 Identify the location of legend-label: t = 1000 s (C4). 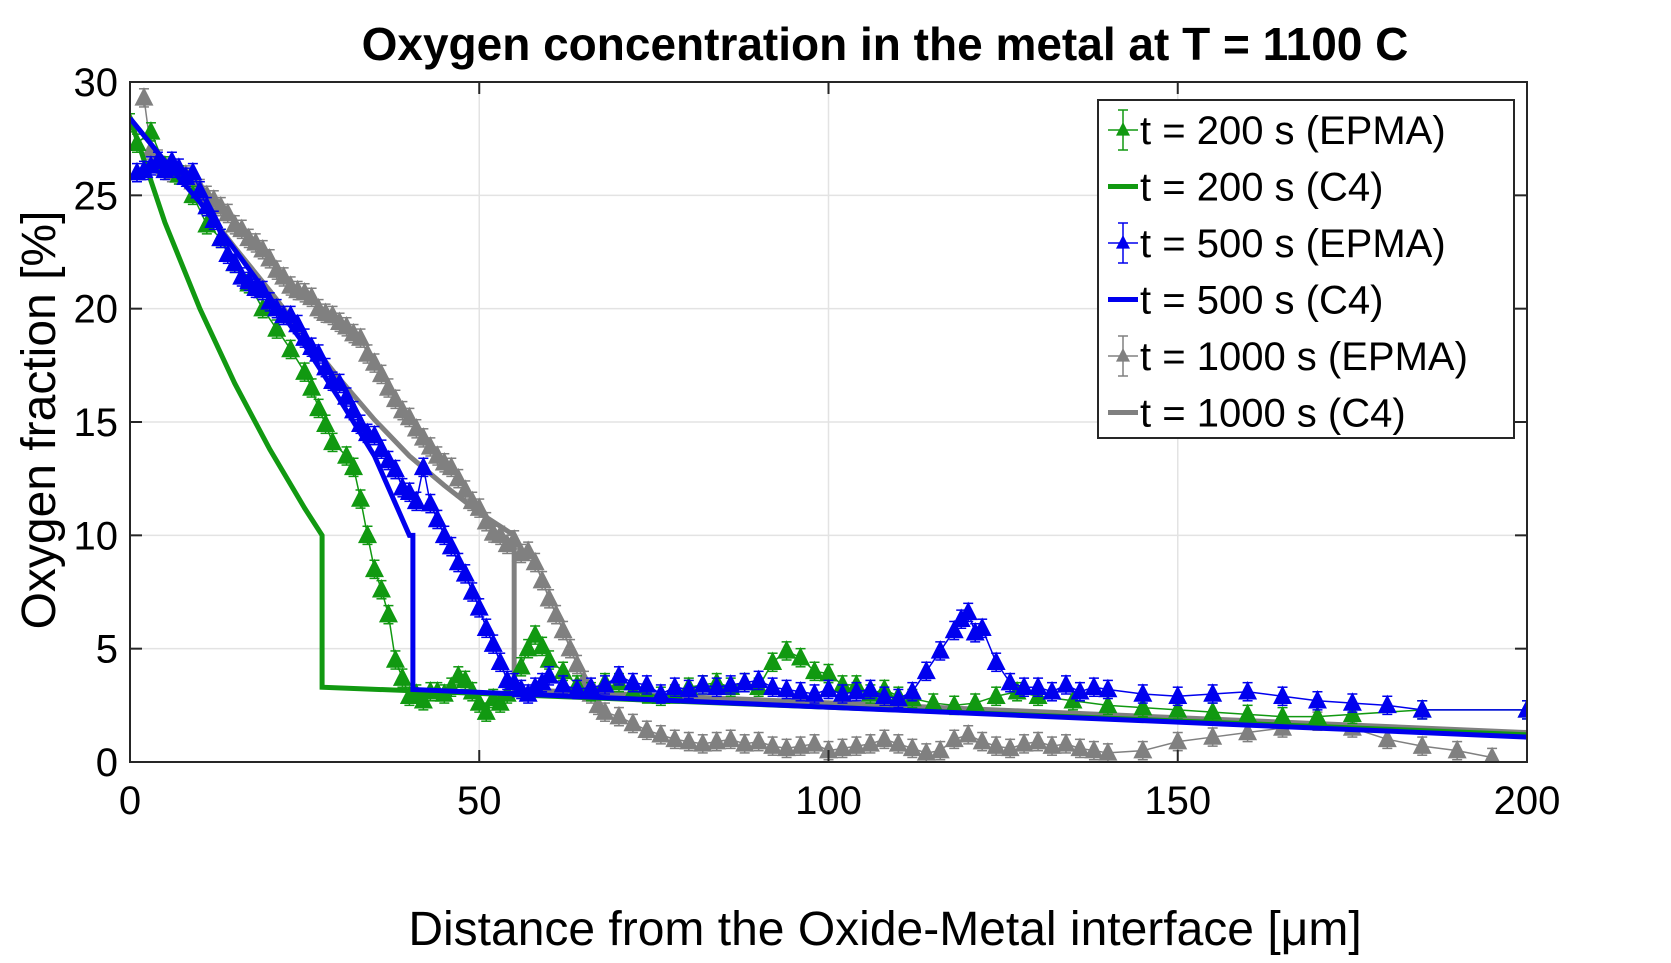
(1273, 414).